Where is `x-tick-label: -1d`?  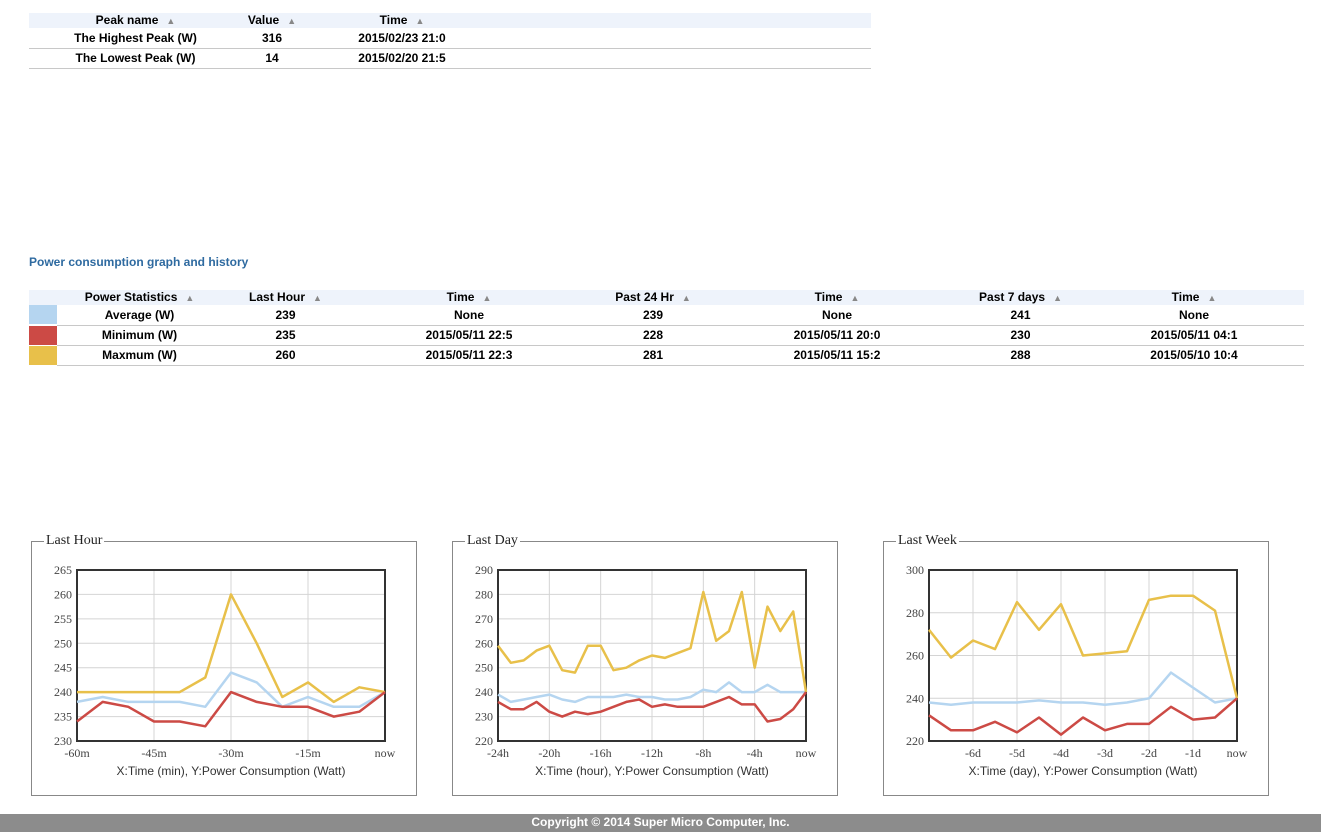
x-tick-label: -1d is located at coordinates (1193, 753).